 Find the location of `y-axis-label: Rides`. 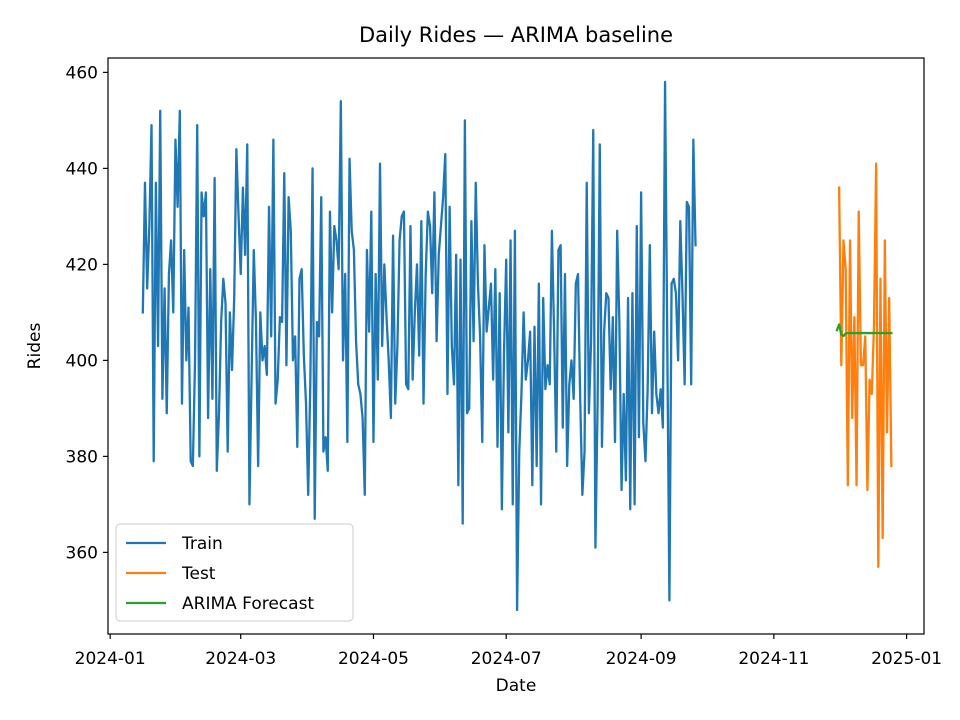

y-axis-label: Rides is located at coordinates (35, 346).